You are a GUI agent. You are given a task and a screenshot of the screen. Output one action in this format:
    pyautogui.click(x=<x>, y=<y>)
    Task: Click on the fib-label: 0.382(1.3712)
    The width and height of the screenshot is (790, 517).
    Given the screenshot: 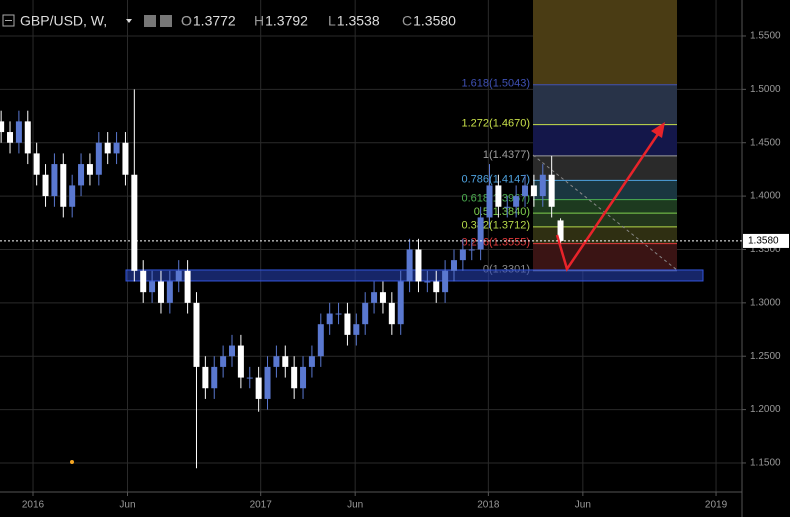 What is the action you would take?
    pyautogui.click(x=496, y=226)
    